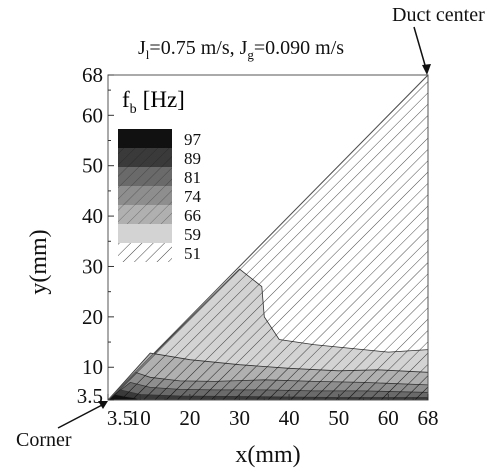 The width and height of the screenshot is (499, 474). What do you see at coordinates (189, 418) in the screenshot?
I see `x-tick-label: 20` at bounding box center [189, 418].